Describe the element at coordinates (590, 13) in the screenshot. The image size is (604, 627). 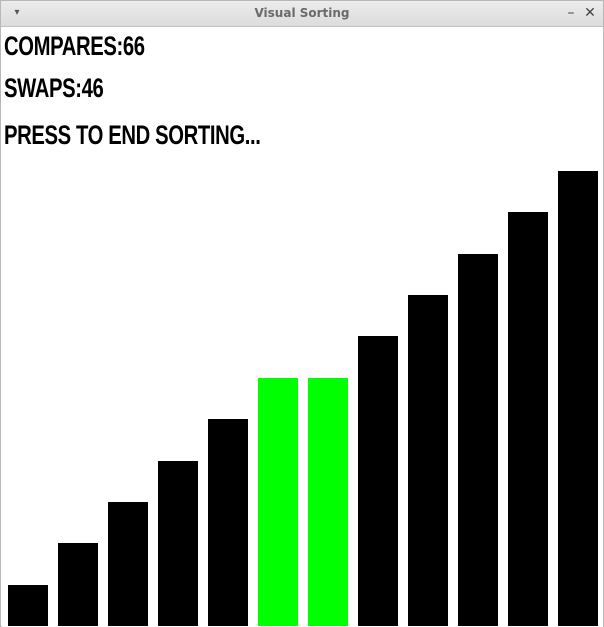
I see `close-icon: ✕` at that location.